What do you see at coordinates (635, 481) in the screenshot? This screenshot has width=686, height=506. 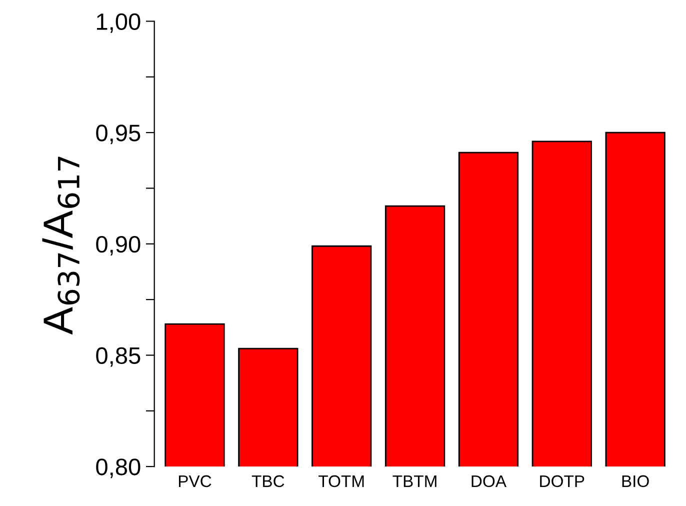 I see `x-tick-label: BIO` at bounding box center [635, 481].